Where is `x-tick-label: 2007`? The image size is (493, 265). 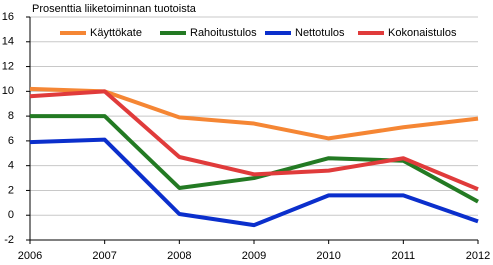 x-tick-label: 2007 is located at coordinates (104, 256).